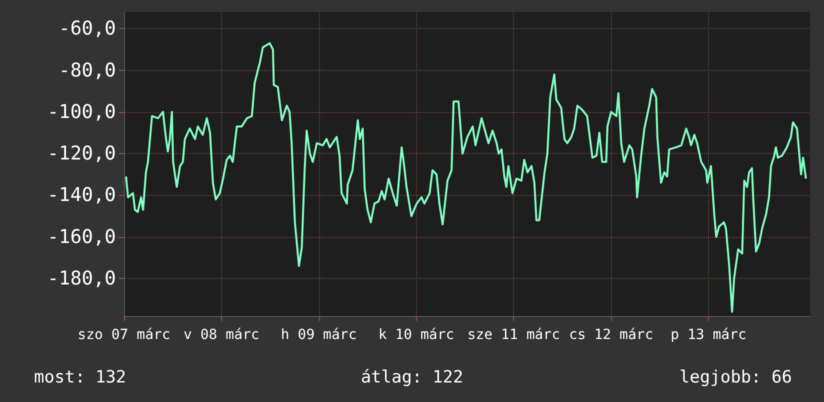 The height and width of the screenshot is (402, 824). I want to click on y-tick-label: -160,0, so click(81, 237).